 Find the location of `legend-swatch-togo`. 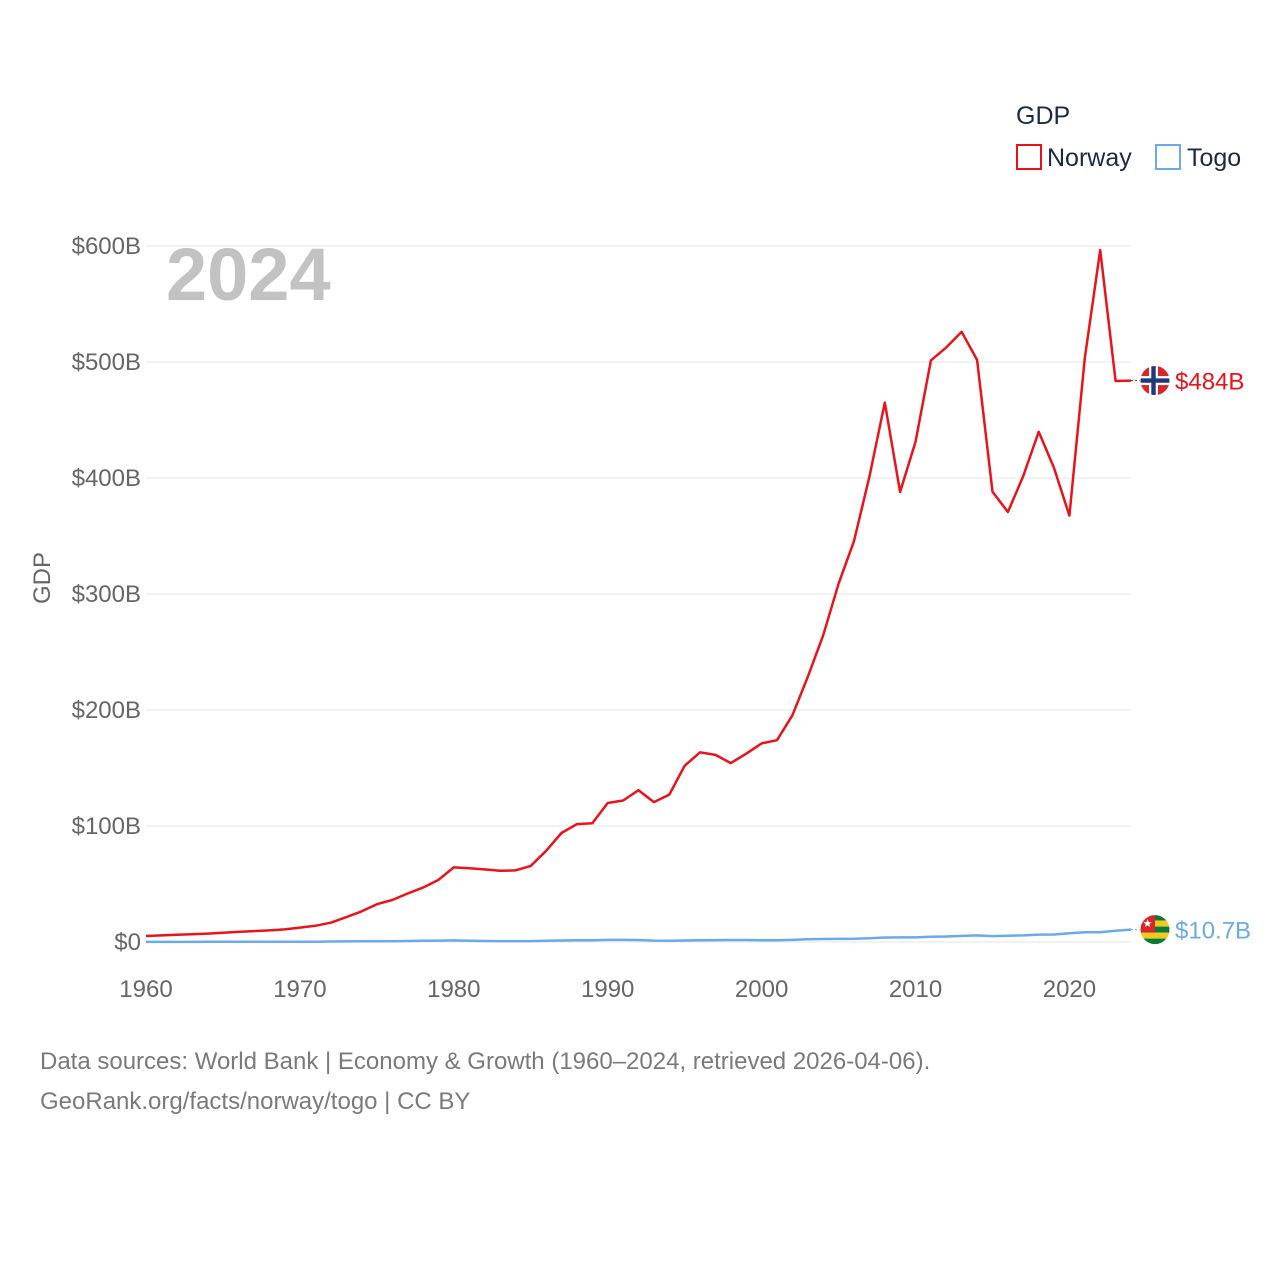

legend-swatch-togo is located at coordinates (1168, 157).